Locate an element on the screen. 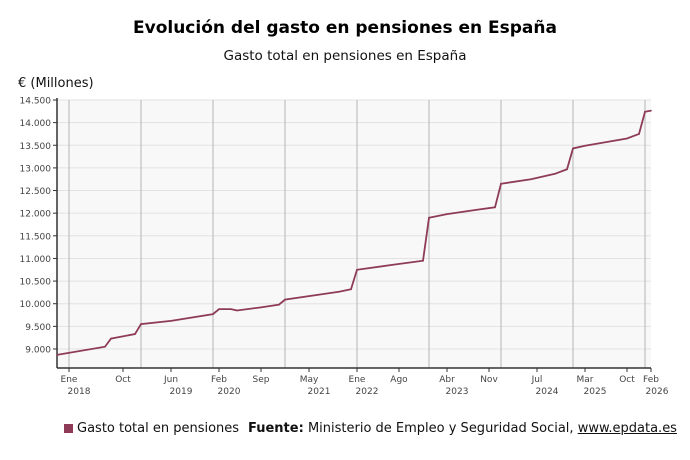 Image resolution: width=690 pixels, height=460 pixels. x-year-label: 2023 is located at coordinates (457, 392).